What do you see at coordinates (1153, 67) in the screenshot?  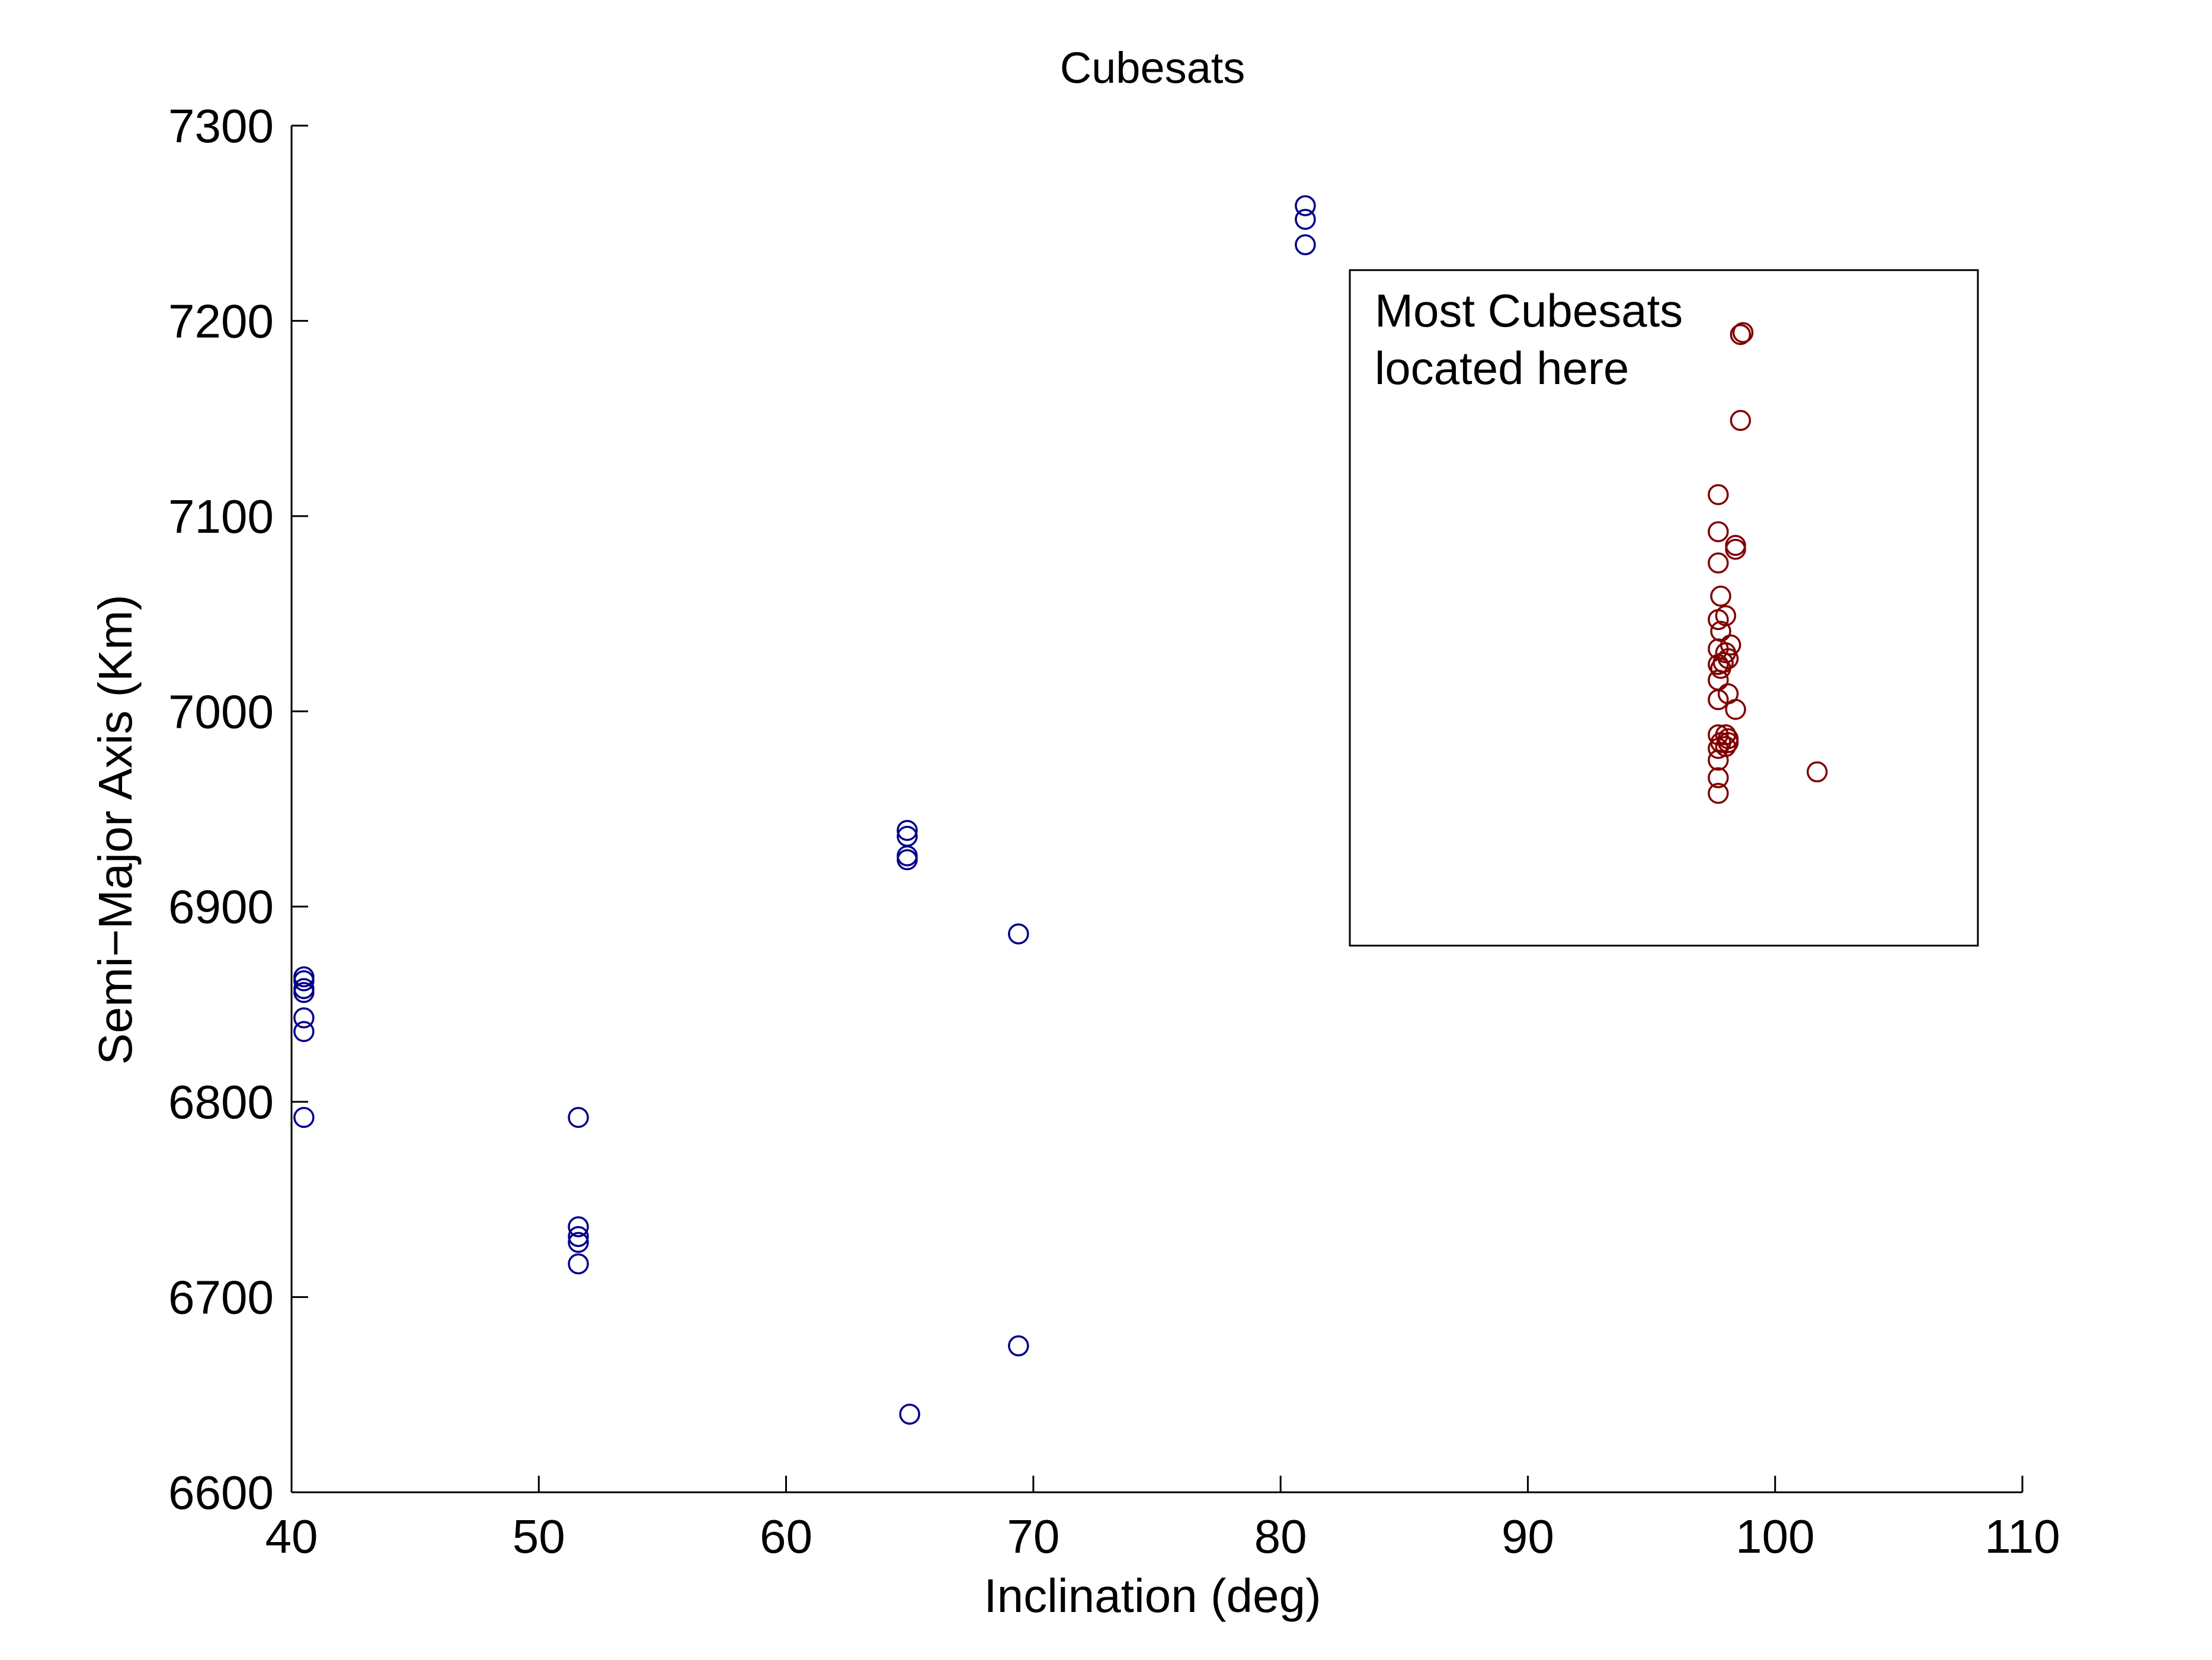 I see `chart-title: Cubesats` at bounding box center [1153, 67].